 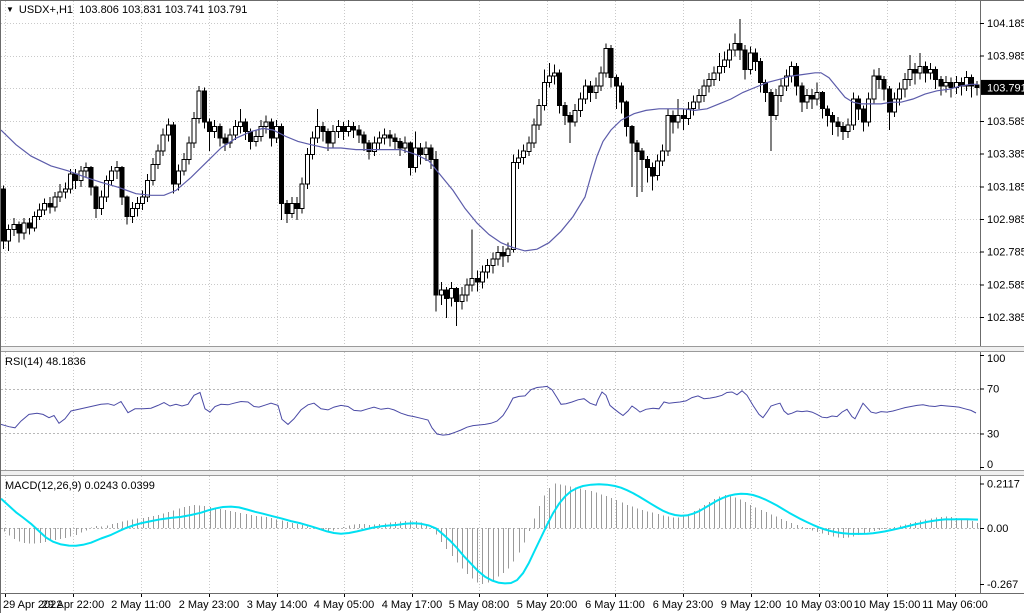 I want to click on svg-text: 4 May 17:00, so click(x=412, y=605).